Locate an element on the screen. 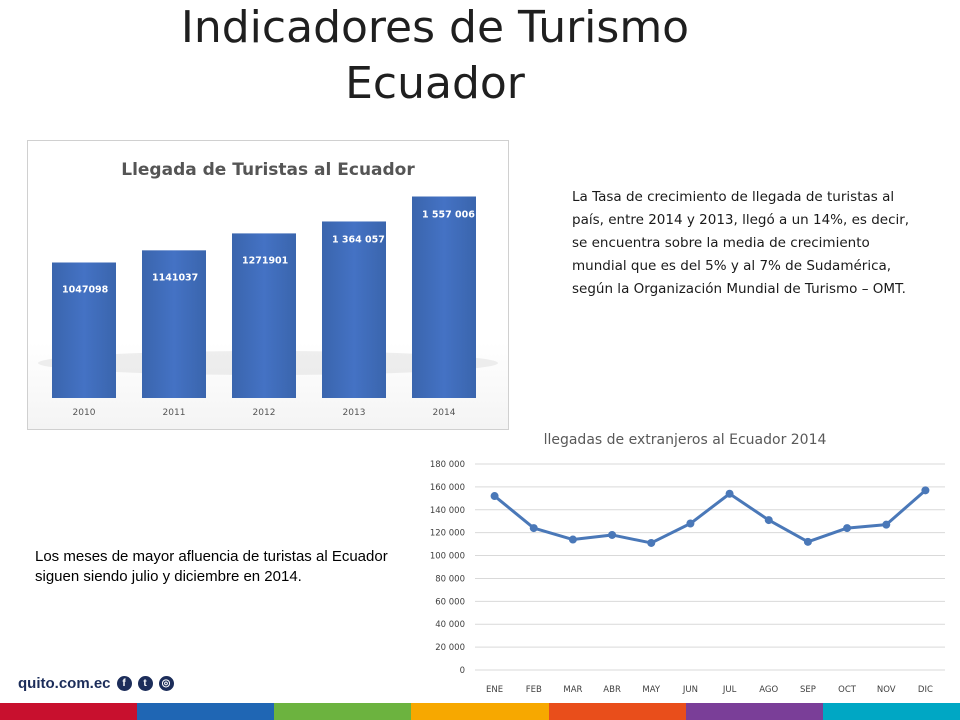 This screenshot has height=720, width=960. footer-branding: quito.com.ec f t ◎ is located at coordinates (96, 683).